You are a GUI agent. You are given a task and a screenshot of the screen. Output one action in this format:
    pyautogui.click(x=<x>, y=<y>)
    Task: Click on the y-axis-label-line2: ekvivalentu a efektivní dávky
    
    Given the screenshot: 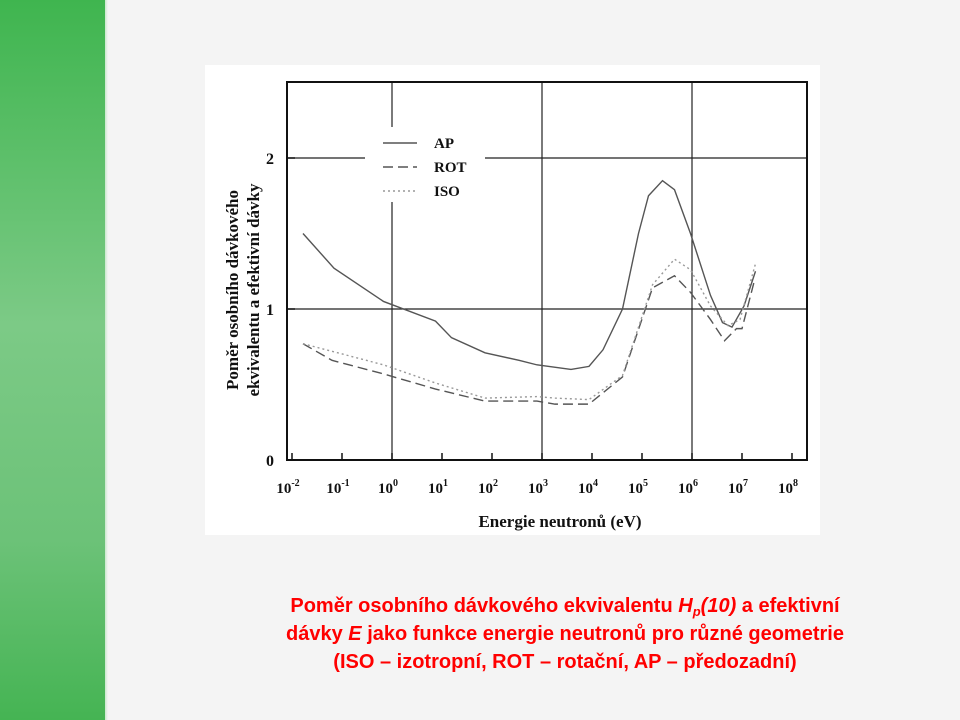 What is the action you would take?
    pyautogui.click(x=253, y=289)
    